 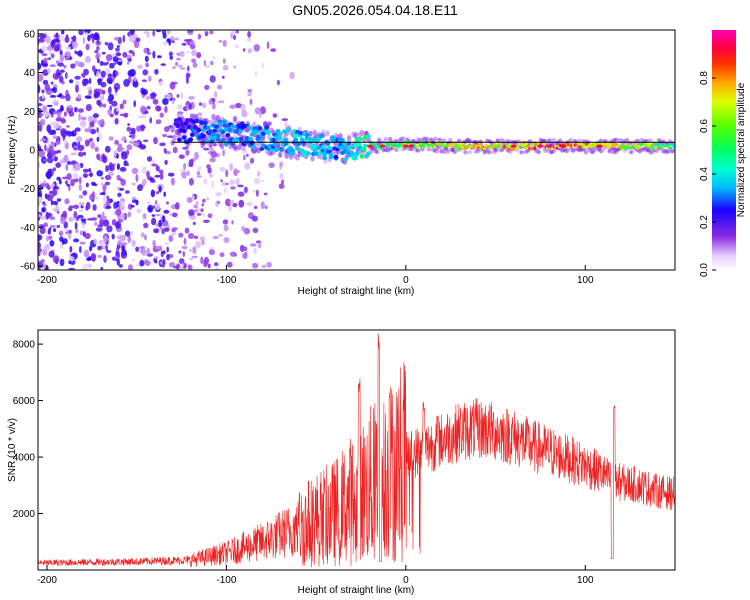 I want to click on colorbar-tick-label: 0.6, so click(x=704, y=126).